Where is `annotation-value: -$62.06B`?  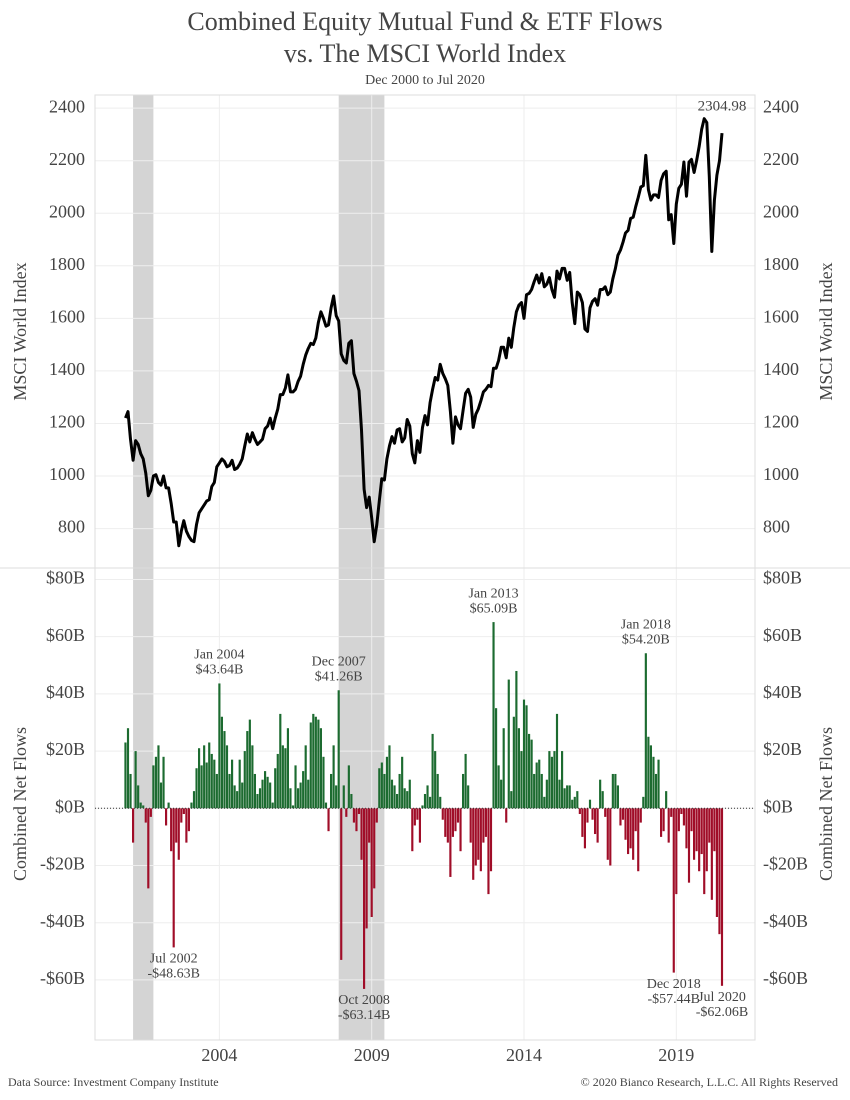 annotation-value: -$62.06B is located at coordinates (722, 1012).